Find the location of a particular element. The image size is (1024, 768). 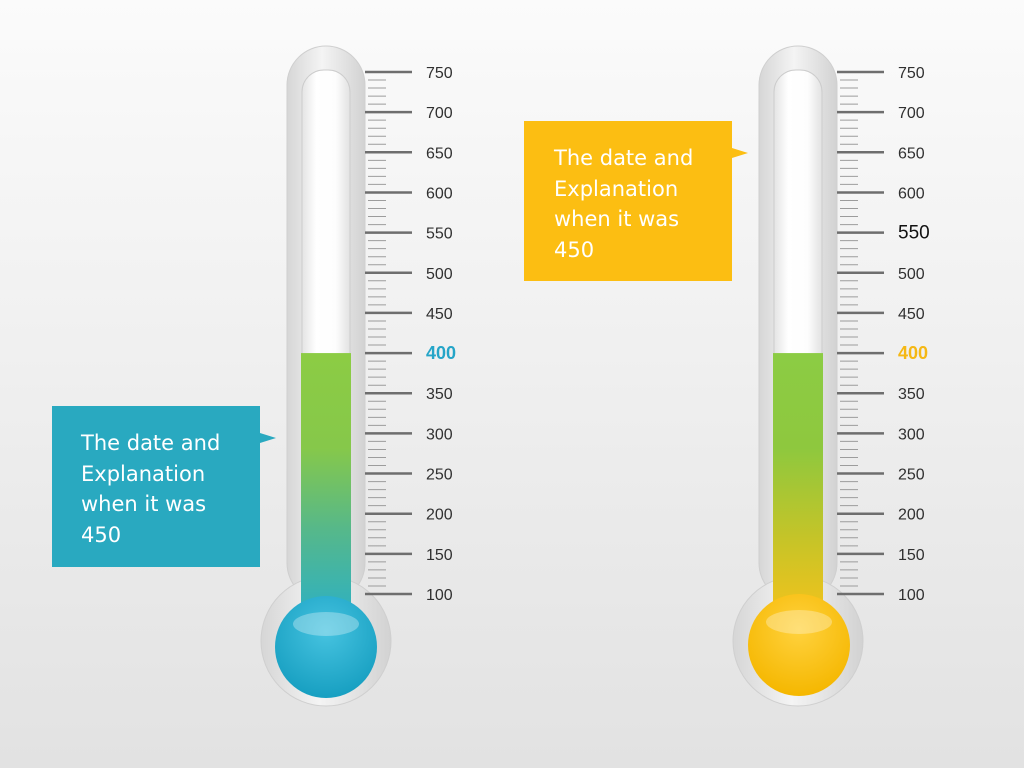

callout-right: The date and Explanation when it was 450 is located at coordinates (636, 201).